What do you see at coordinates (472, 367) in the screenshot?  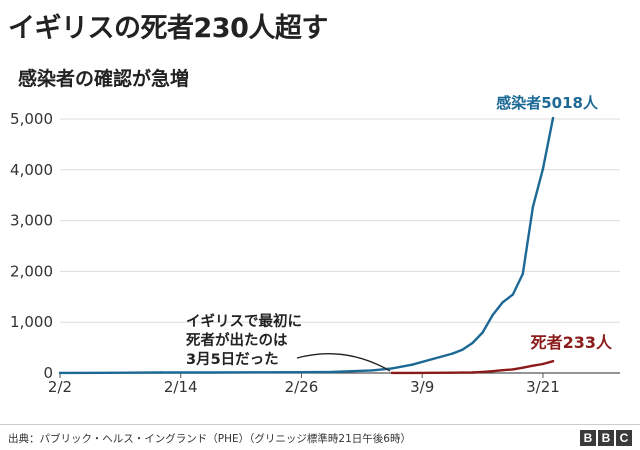 I see `series-line-deaths` at bounding box center [472, 367].